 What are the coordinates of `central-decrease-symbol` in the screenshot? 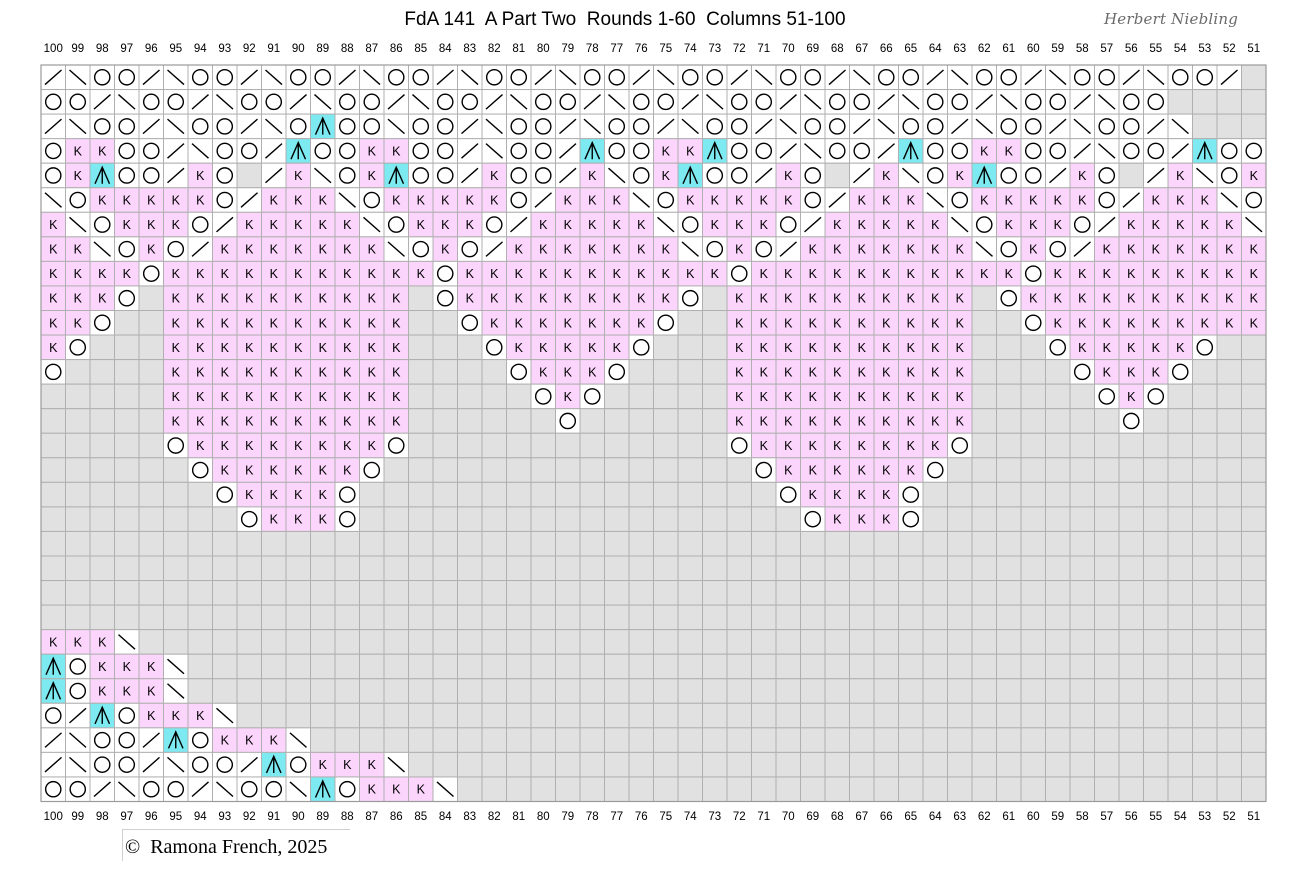 It's located at (53, 690).